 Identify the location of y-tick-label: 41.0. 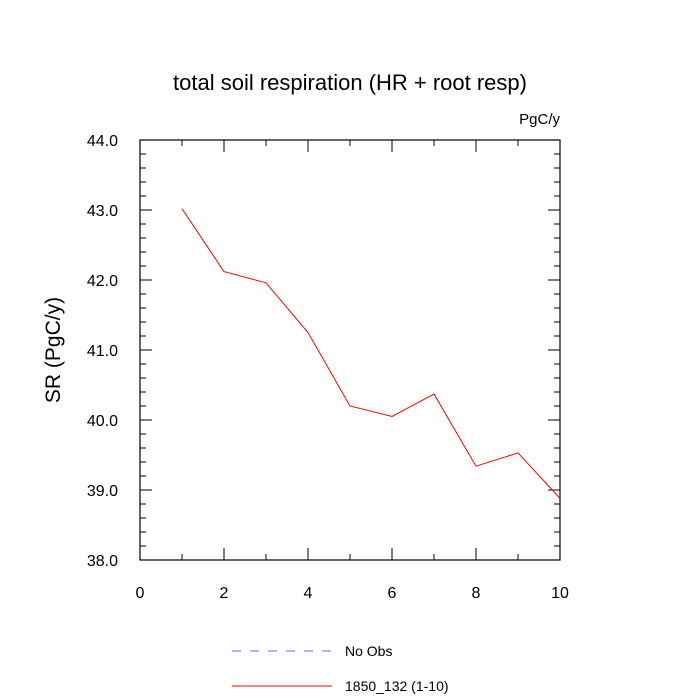
(102, 351).